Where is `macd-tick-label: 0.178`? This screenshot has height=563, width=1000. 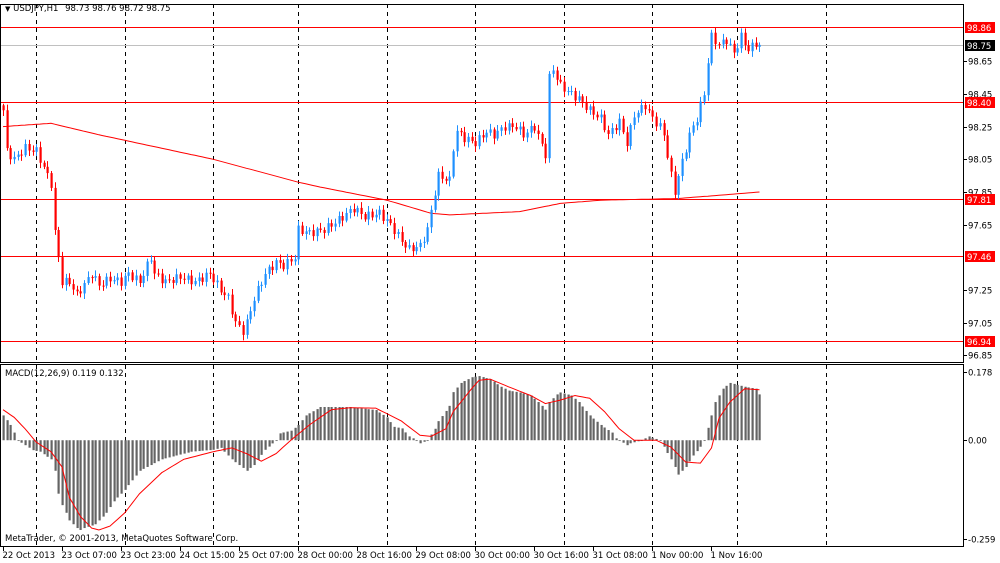
macd-tick-label: 0.178 is located at coordinates (980, 374).